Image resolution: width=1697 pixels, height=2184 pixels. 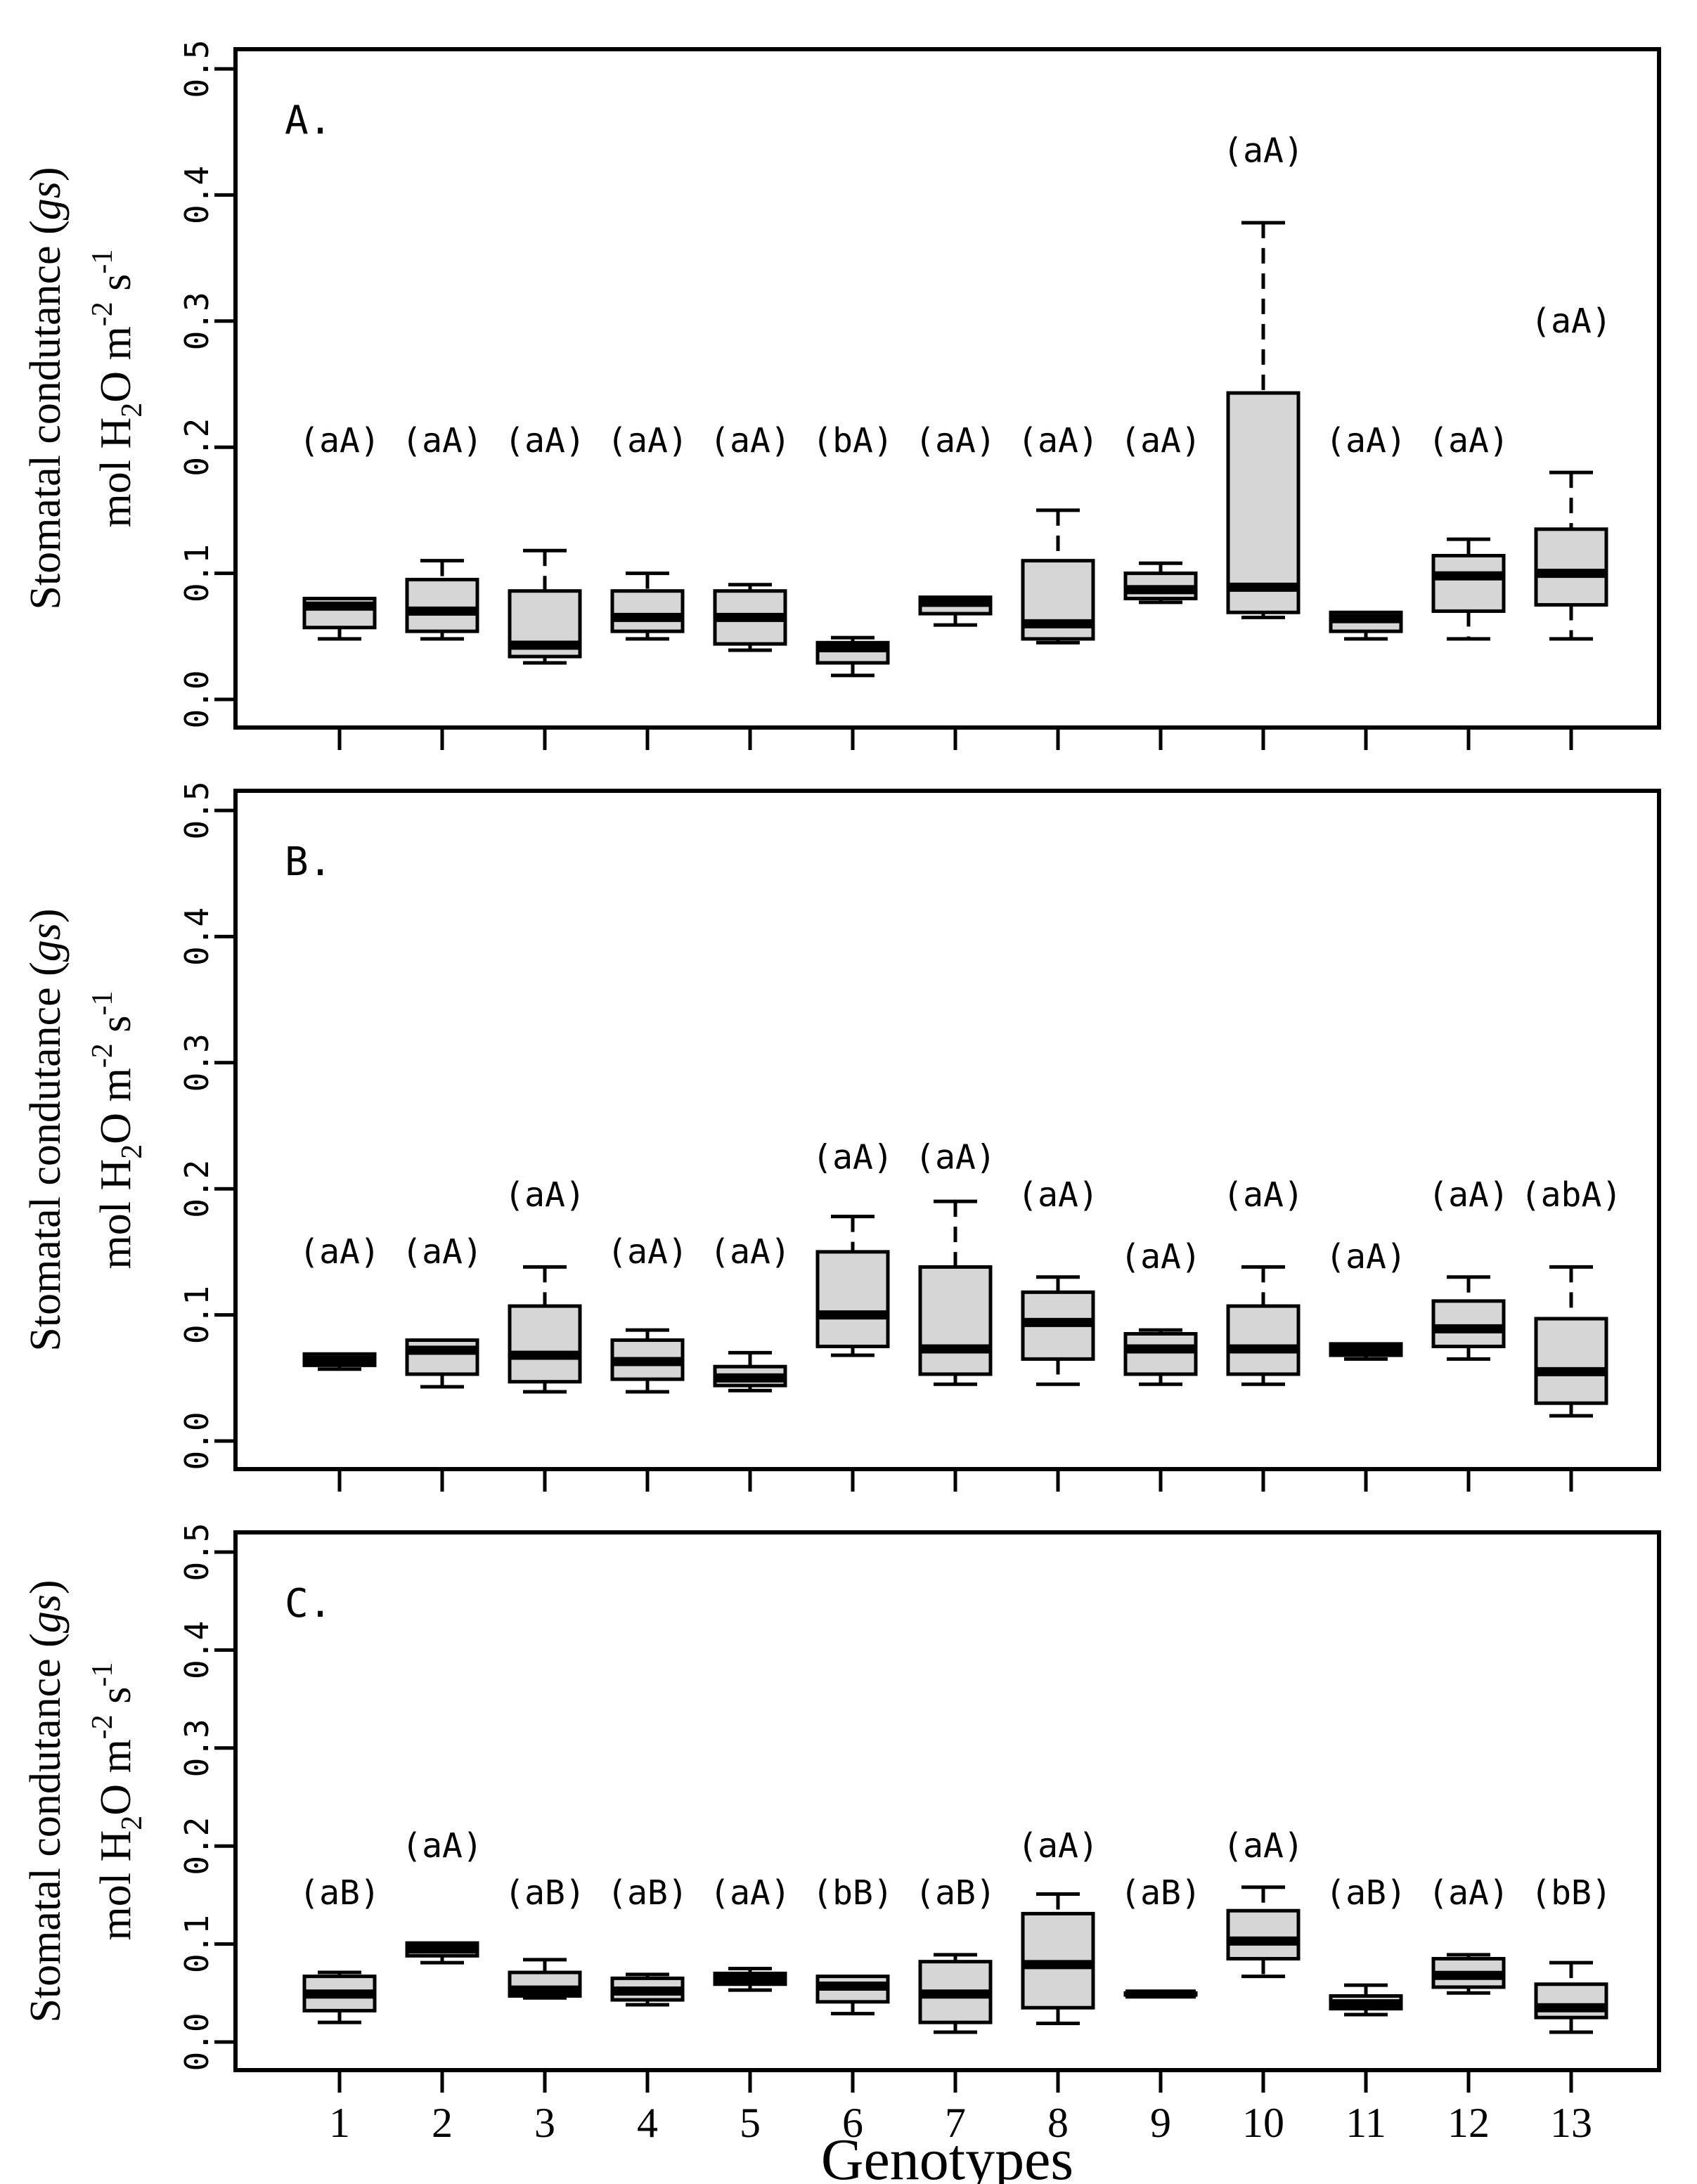 I want to click on category-label: 13, so click(x=1571, y=2123).